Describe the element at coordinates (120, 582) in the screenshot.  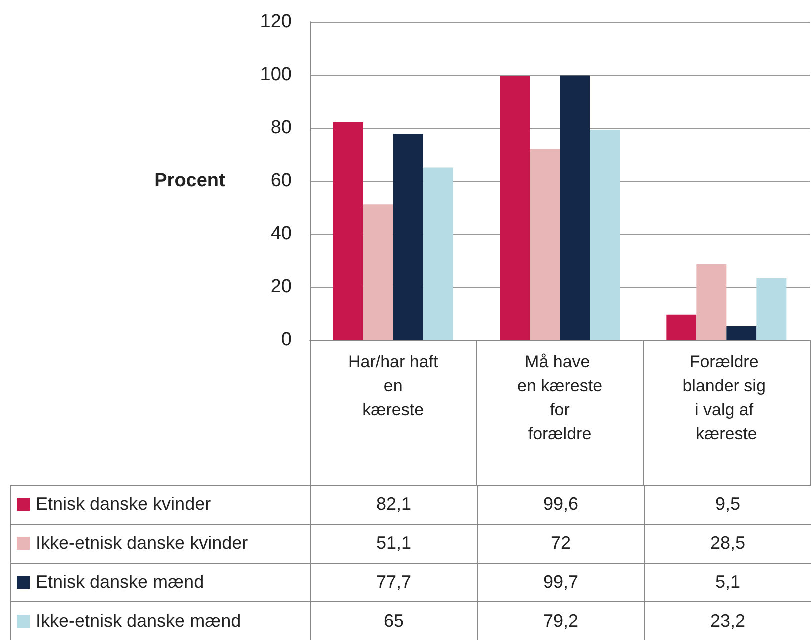
I see `legend-label: Etnisk danske mænd` at that location.